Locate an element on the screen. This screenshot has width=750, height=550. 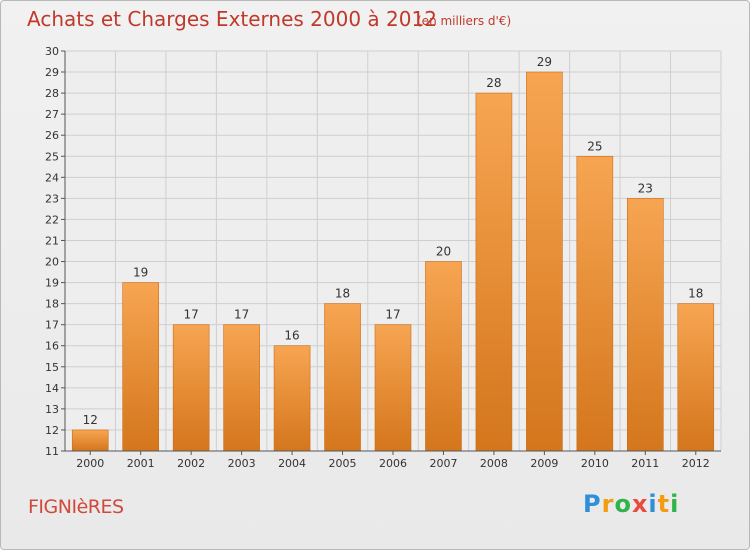
y-tick-label: 12 is located at coordinates (52, 430).